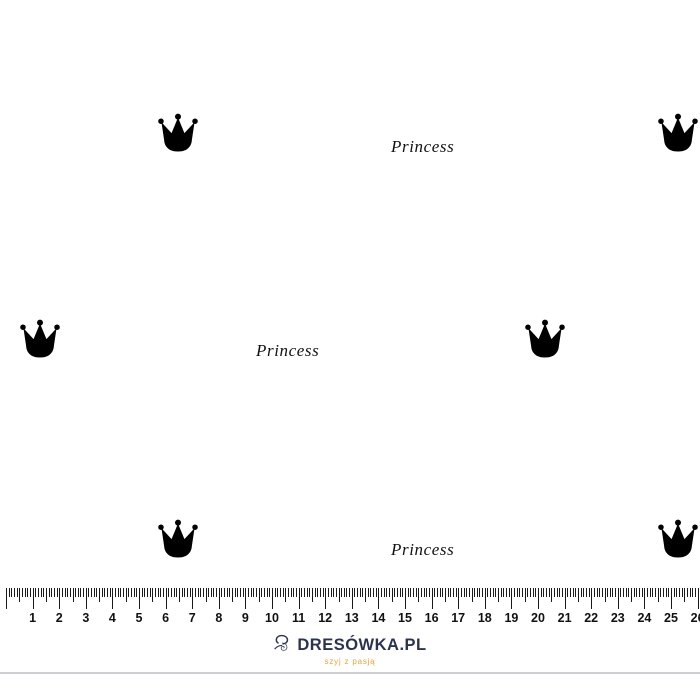 This screenshot has height=700, width=700. What do you see at coordinates (671, 618) in the screenshot?
I see `ruler-number: 25` at bounding box center [671, 618].